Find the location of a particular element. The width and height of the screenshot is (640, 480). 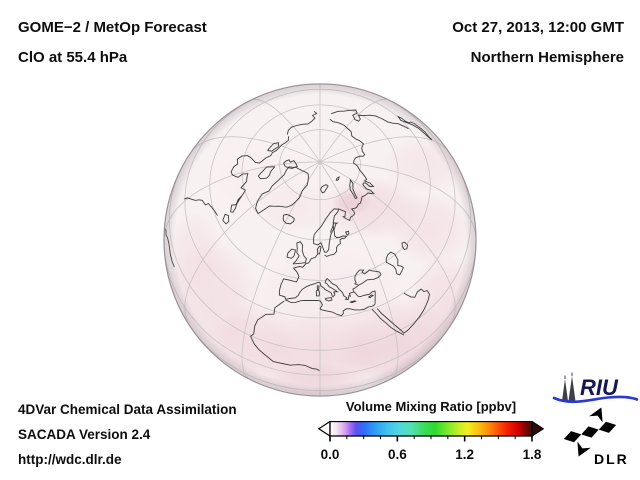

dlr-logo: DLR is located at coordinates (596, 437).